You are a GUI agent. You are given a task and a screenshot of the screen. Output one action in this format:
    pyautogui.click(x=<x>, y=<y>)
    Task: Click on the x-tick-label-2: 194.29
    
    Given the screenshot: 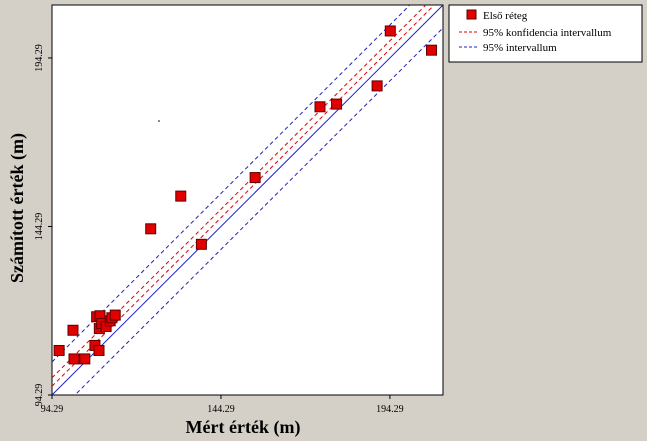 What is the action you would take?
    pyautogui.click(x=390, y=409)
    